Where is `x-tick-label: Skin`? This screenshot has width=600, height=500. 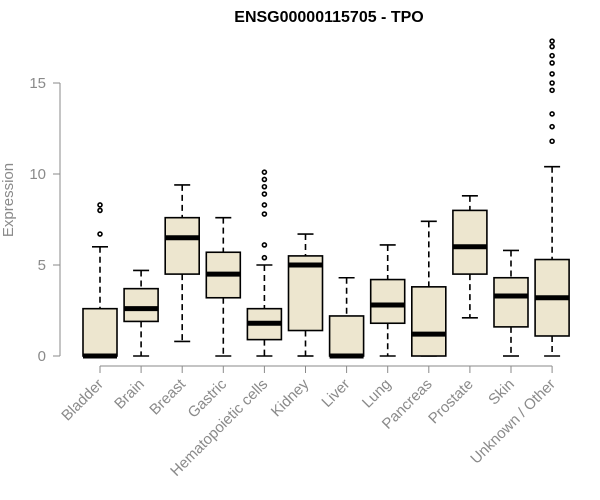
x-tick-label: Skin is located at coordinates (501, 392).